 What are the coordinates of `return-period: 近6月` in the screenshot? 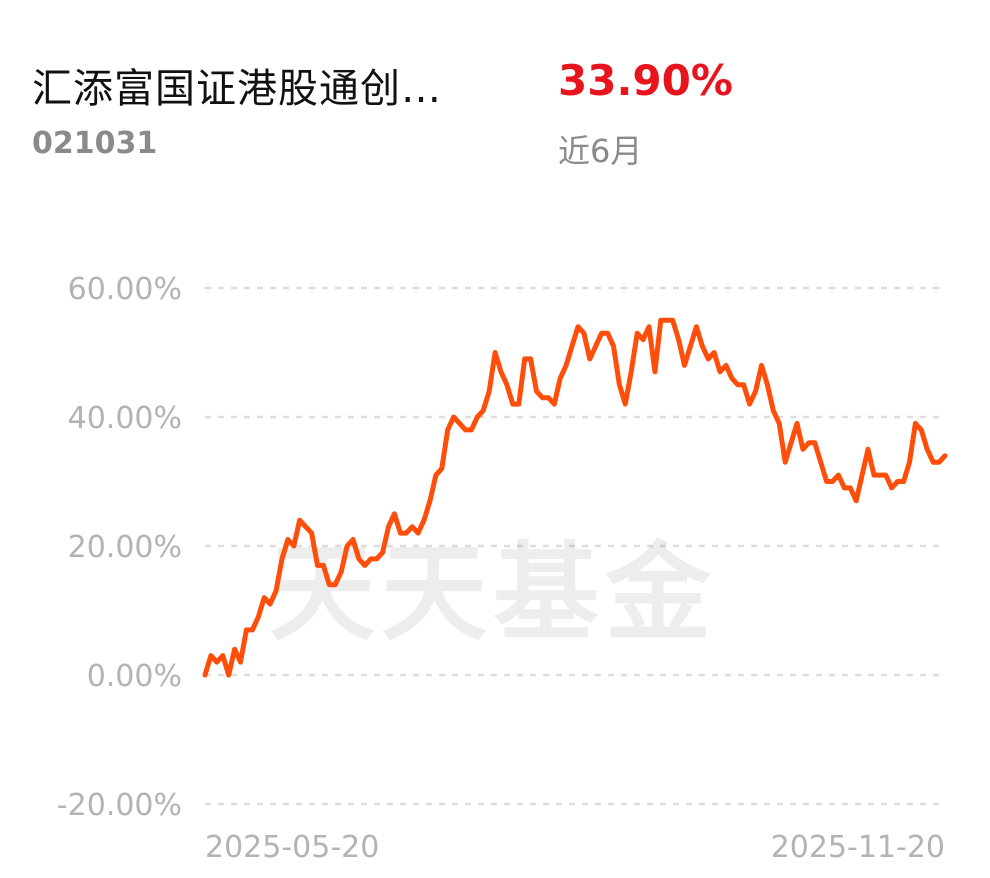 It's located at (600, 151).